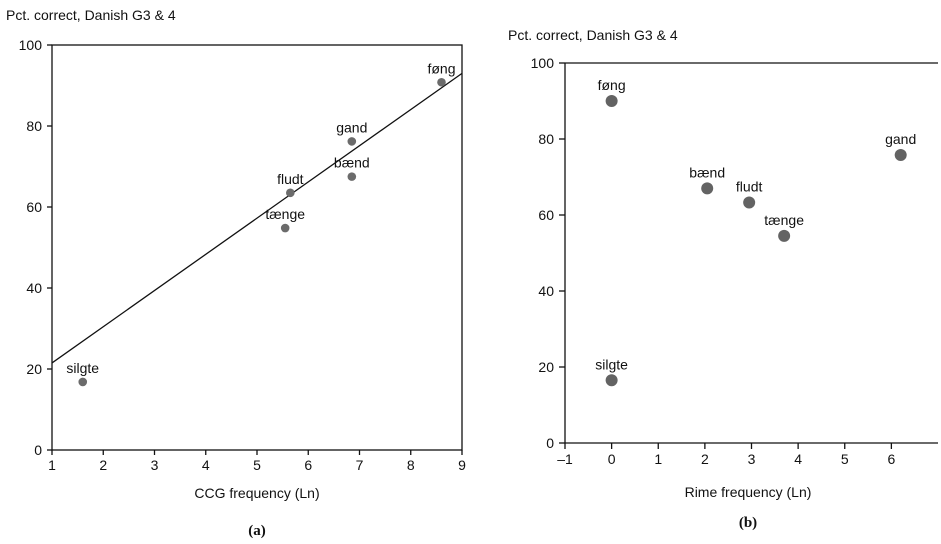 This screenshot has height=544, width=941. Describe the element at coordinates (900, 139) in the screenshot. I see `b-point-label: gand` at that location.